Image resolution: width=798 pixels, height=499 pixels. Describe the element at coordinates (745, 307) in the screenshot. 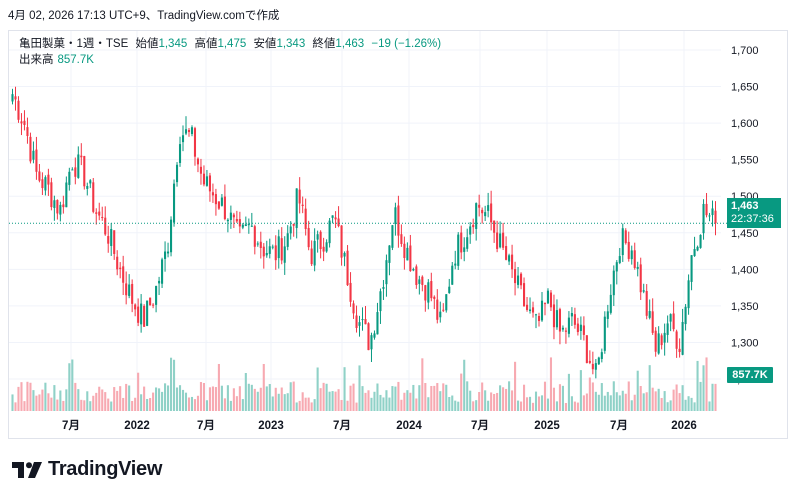

I see `y-tick-label: 1,350` at that location.